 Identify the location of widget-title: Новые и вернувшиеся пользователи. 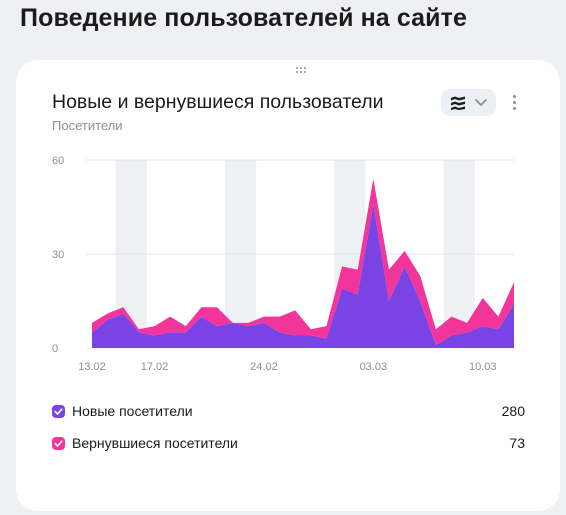
(218, 102).